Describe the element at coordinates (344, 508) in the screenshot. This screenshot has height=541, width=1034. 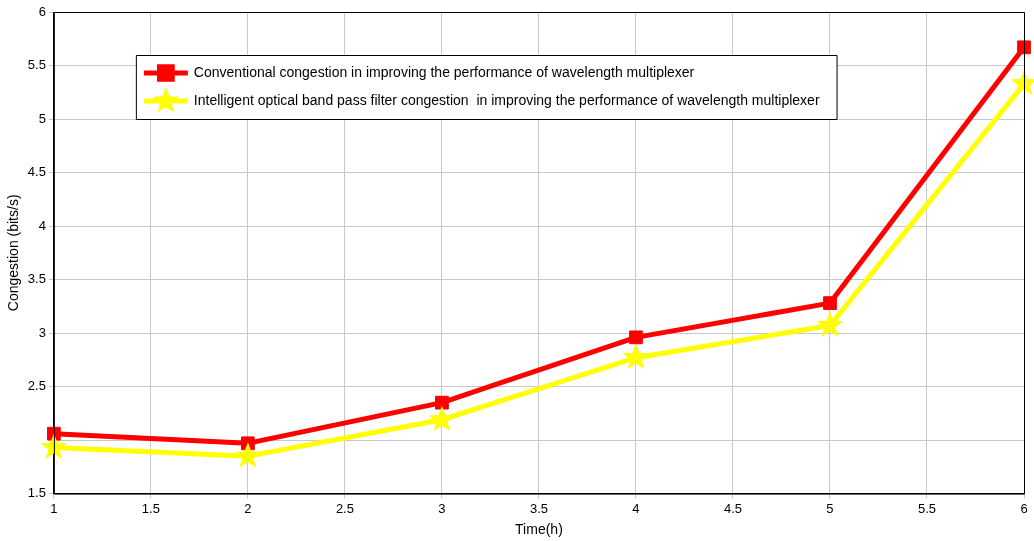
I see `x-tick-label: 2.5` at that location.